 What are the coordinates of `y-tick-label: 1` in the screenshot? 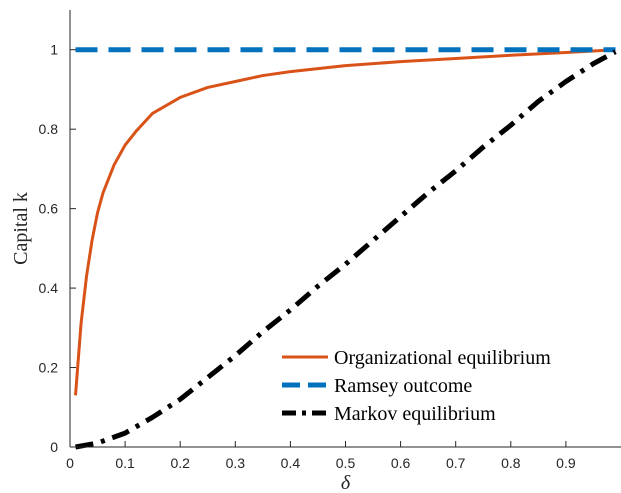 It's located at (54, 50).